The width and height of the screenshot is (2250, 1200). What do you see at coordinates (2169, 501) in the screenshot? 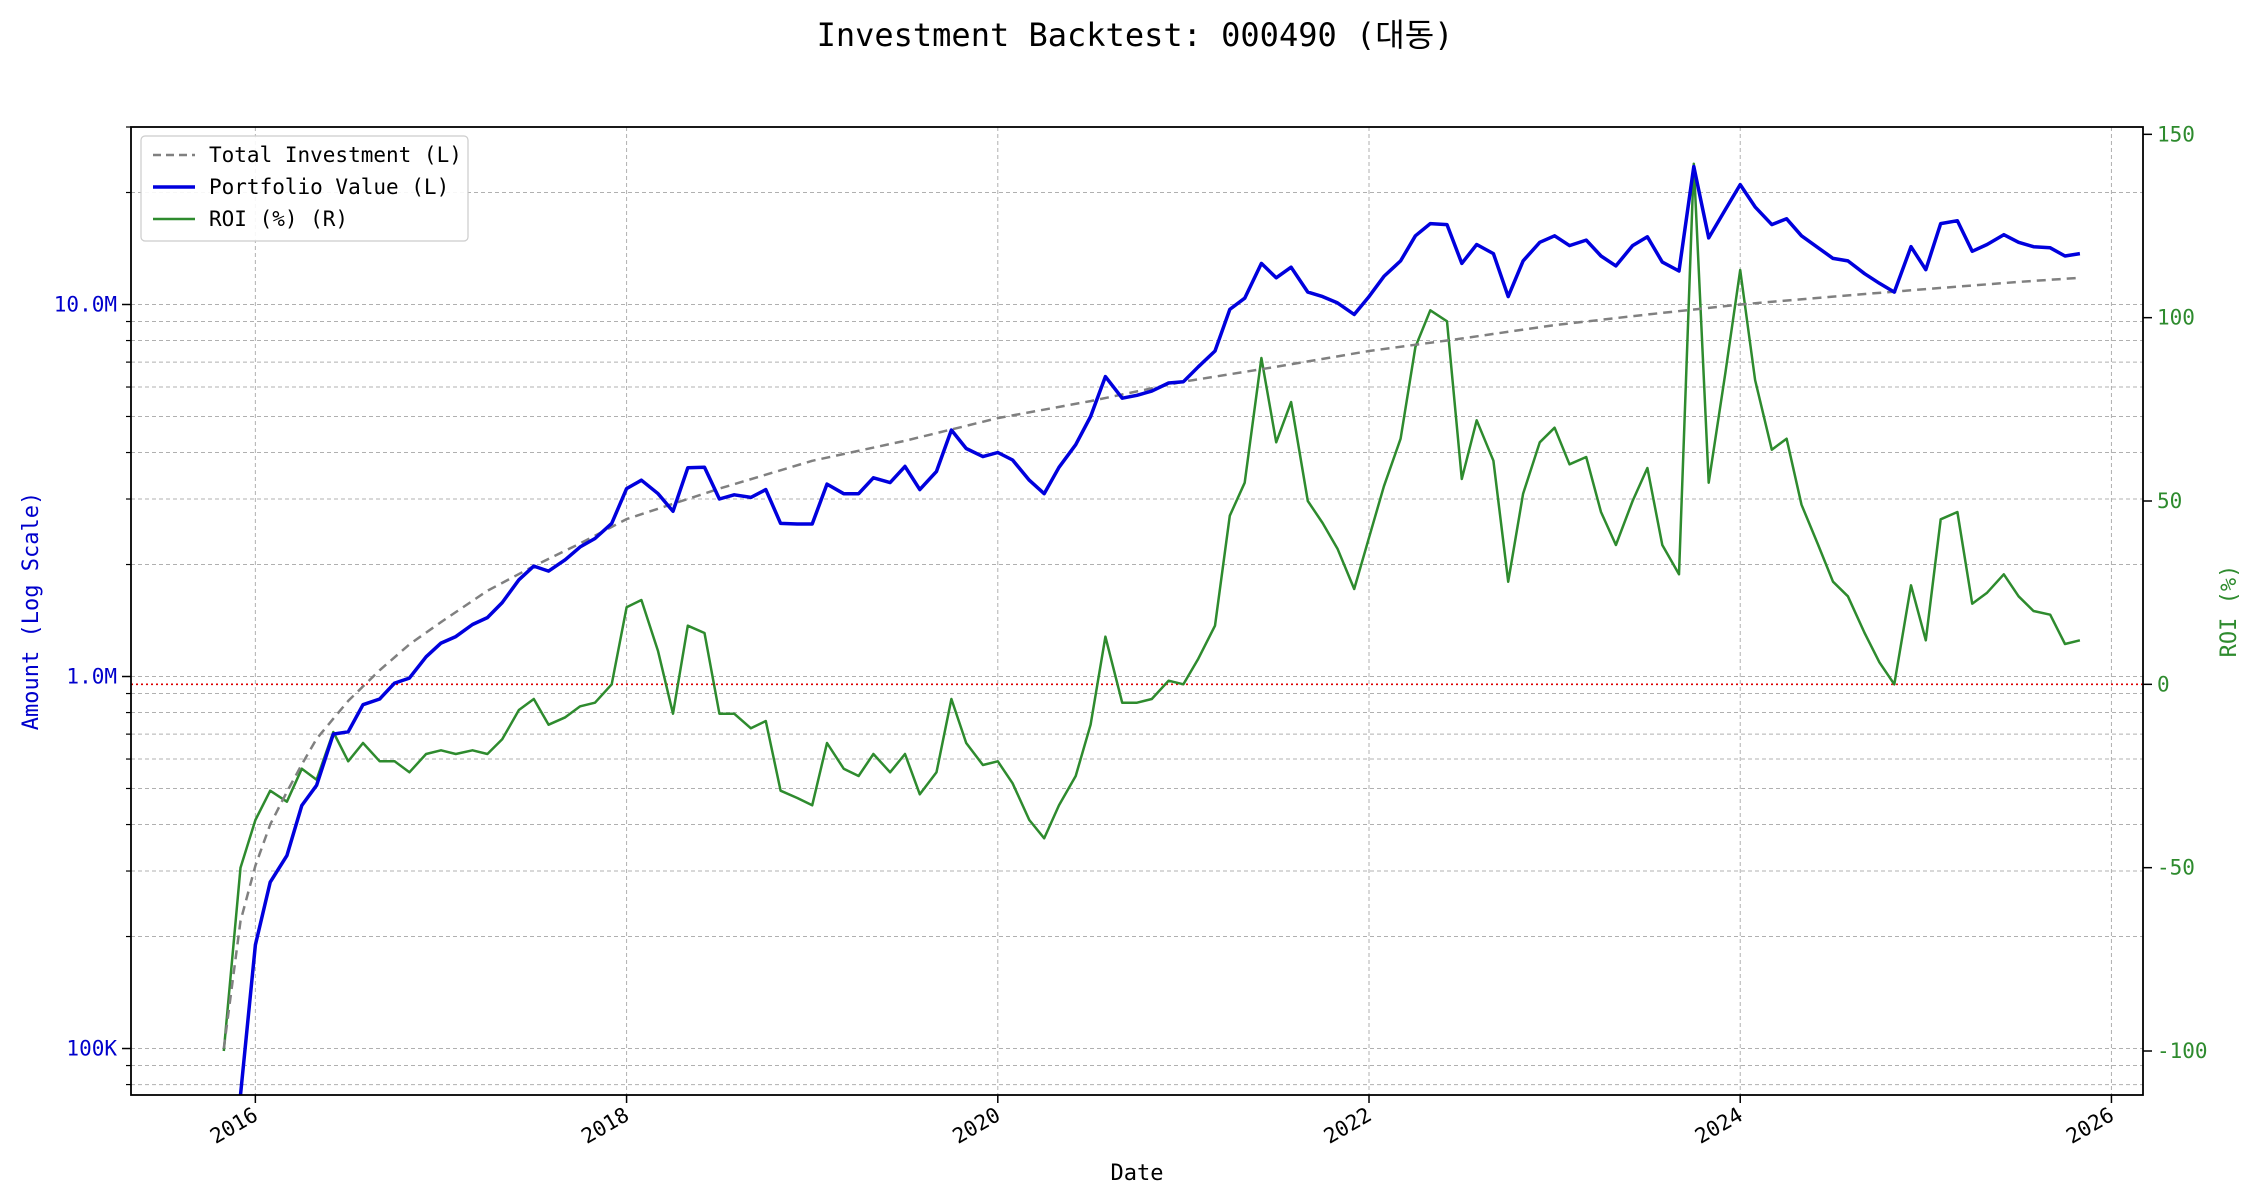
I see `right-tick-label: 50` at bounding box center [2169, 501].